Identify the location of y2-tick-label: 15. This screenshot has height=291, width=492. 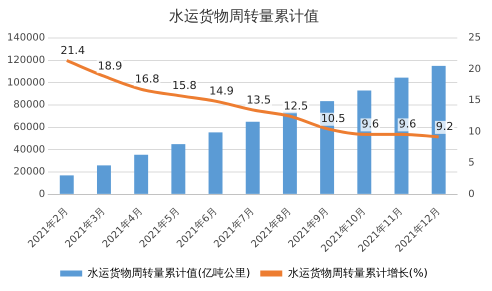
(475, 100).